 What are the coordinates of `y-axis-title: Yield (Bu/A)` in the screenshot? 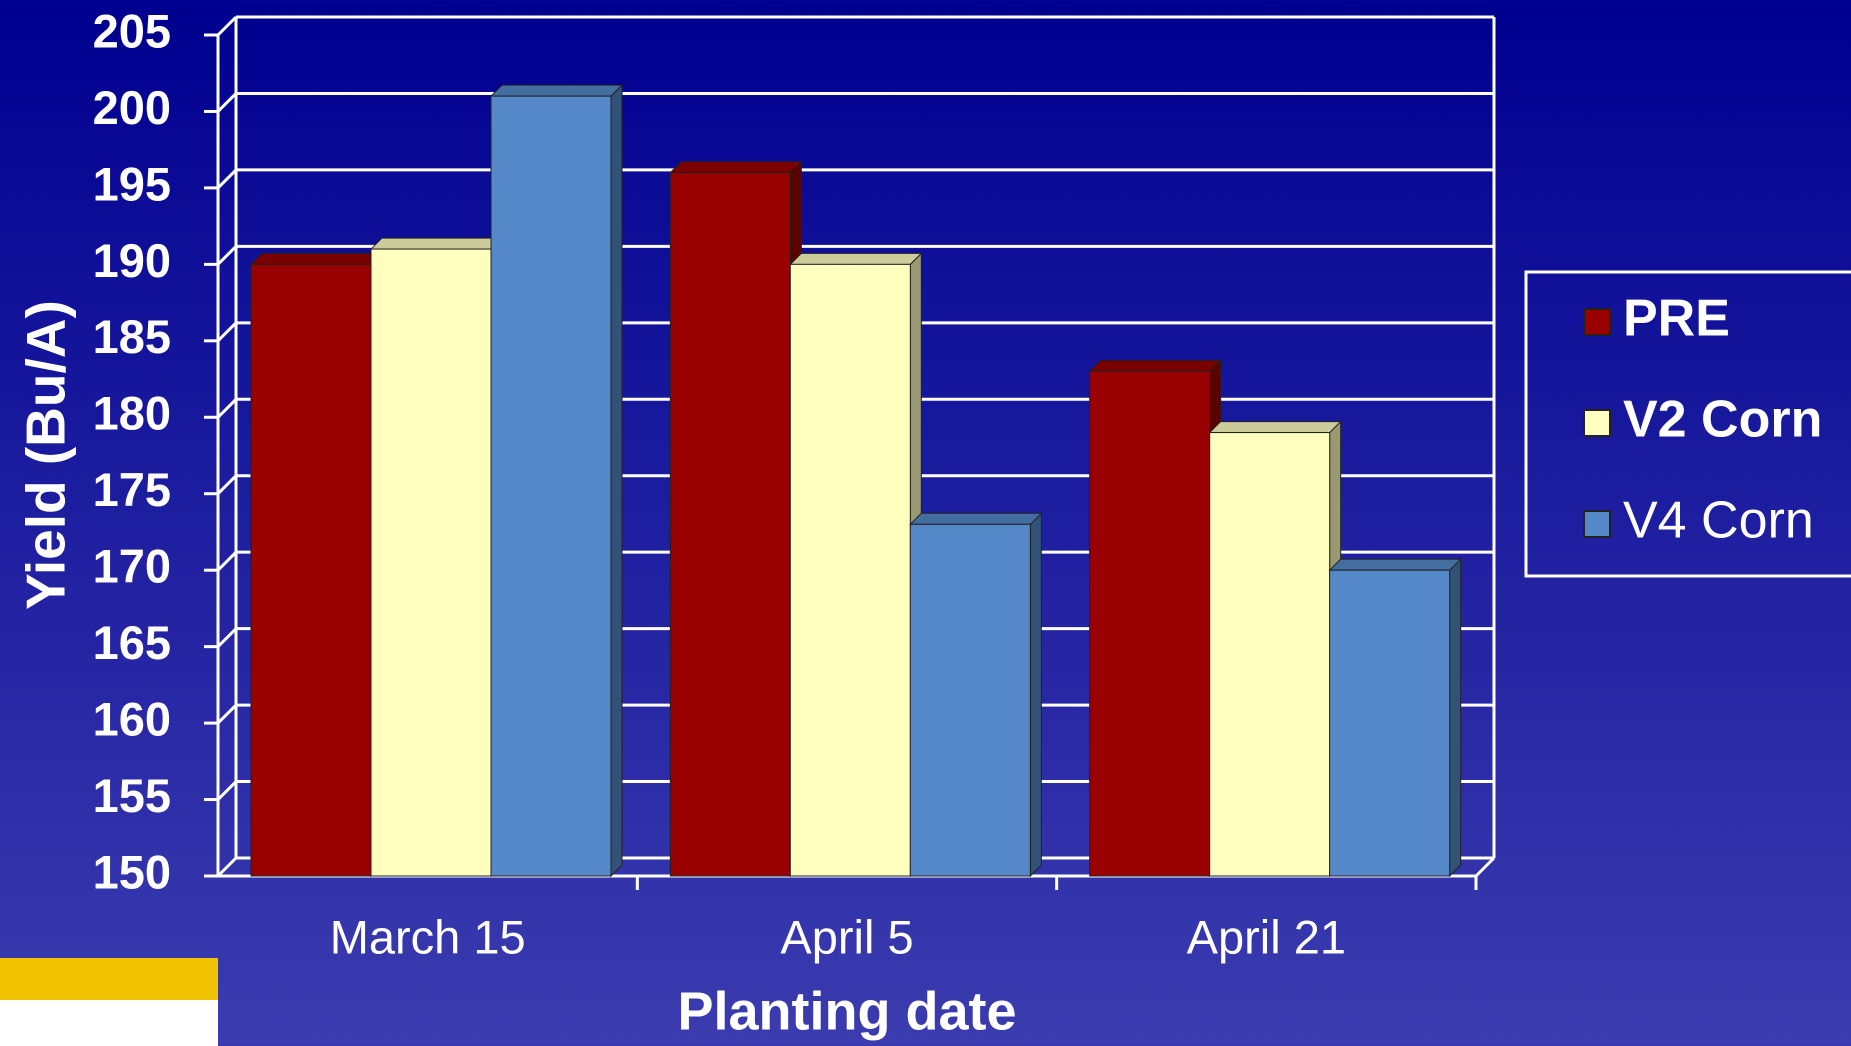 It's located at (46, 455).